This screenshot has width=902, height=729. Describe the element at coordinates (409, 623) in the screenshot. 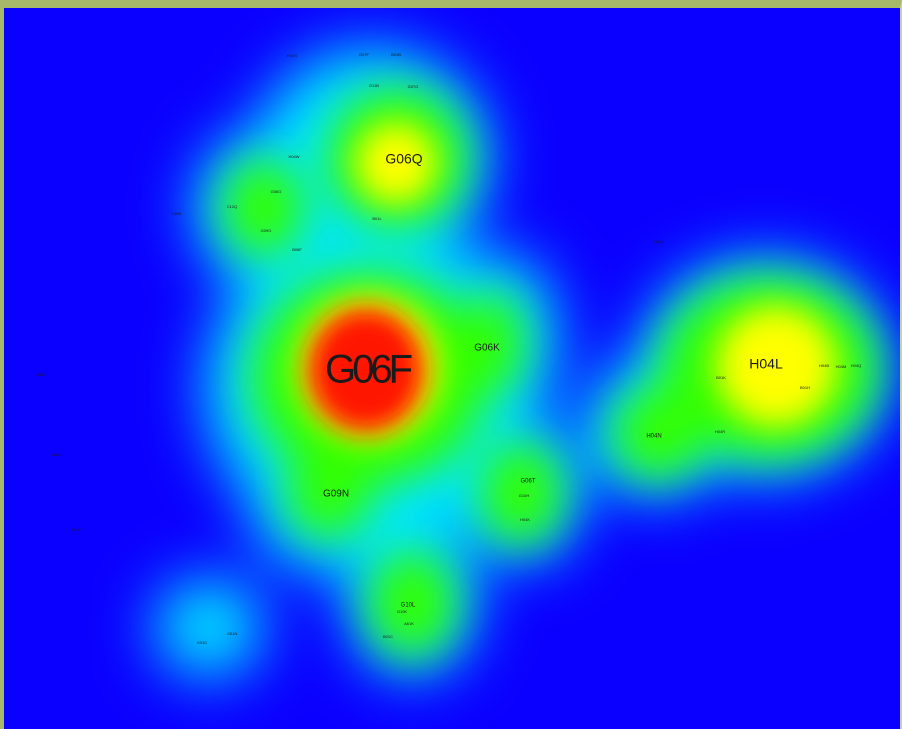

I see `cluster-label: A61K` at that location.